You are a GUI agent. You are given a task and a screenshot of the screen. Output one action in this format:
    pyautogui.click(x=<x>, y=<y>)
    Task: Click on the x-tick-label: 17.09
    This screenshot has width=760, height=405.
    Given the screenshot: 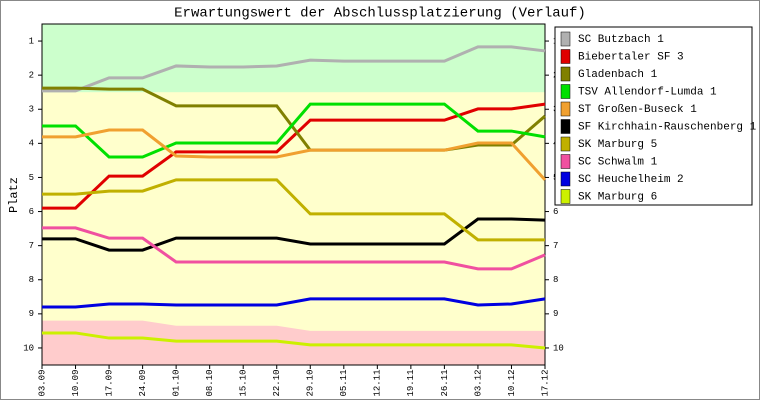 What is the action you would take?
    pyautogui.click(x=109, y=382)
    